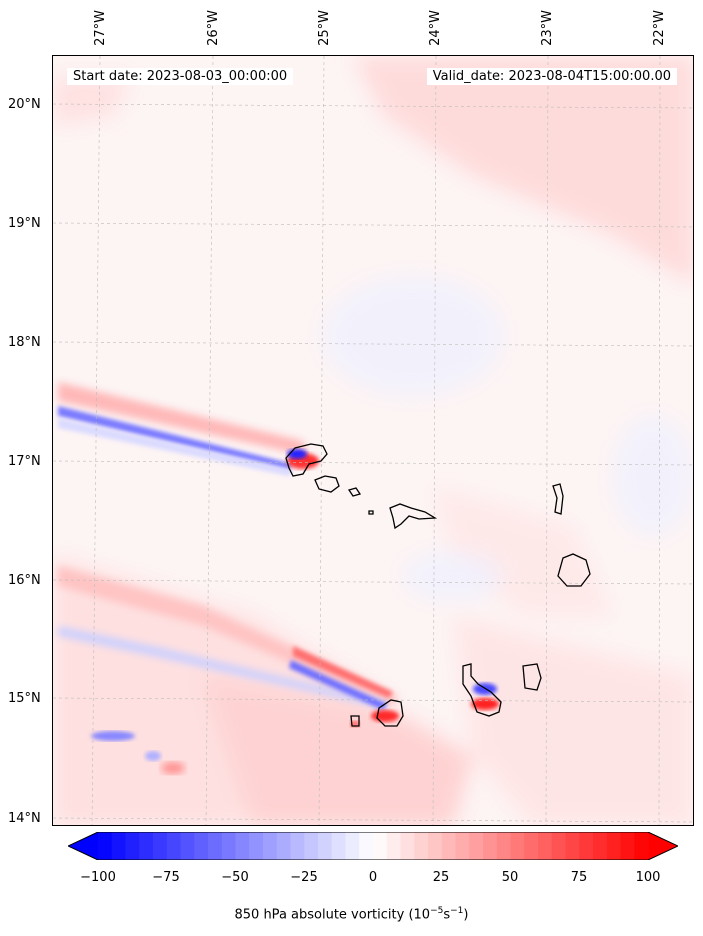 This screenshot has width=703, height=936. Describe the element at coordinates (390, 713) in the screenshot. I see `island-fogo` at that location.